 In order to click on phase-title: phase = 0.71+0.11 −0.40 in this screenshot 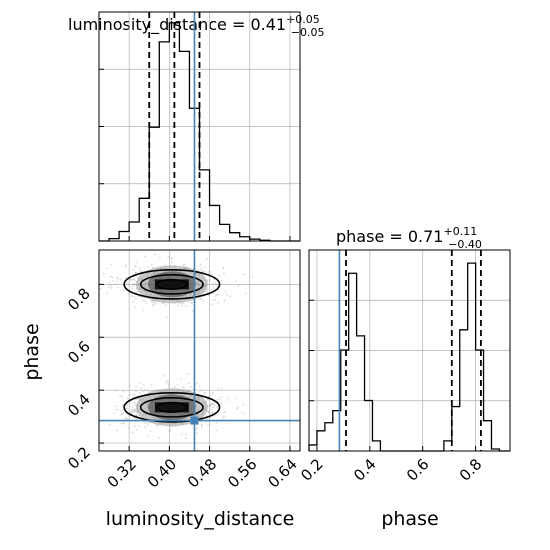, I will do `click(409, 238)`.